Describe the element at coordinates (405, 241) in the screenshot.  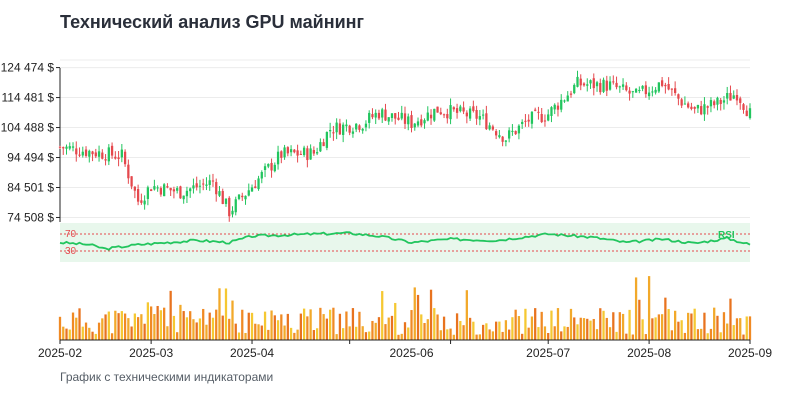
I see `rsi-line` at that location.